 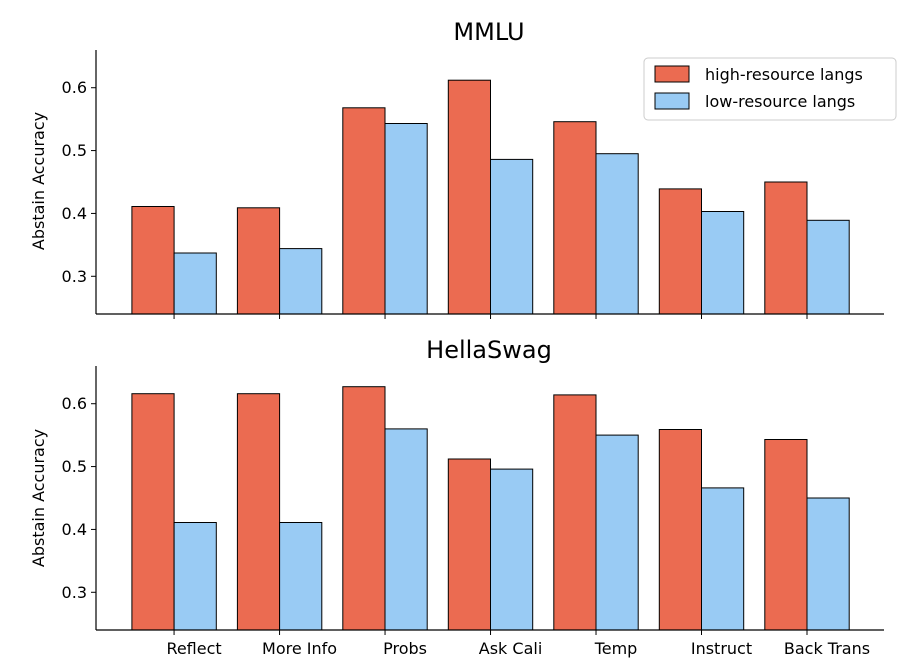 I want to click on hellaswag-title: HellaSwag, so click(x=489, y=350).